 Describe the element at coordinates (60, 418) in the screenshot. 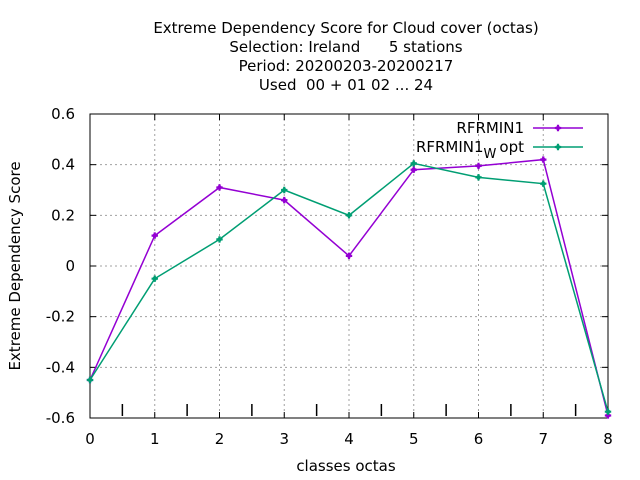

I see `y-tick-label: -0.6` at that location.